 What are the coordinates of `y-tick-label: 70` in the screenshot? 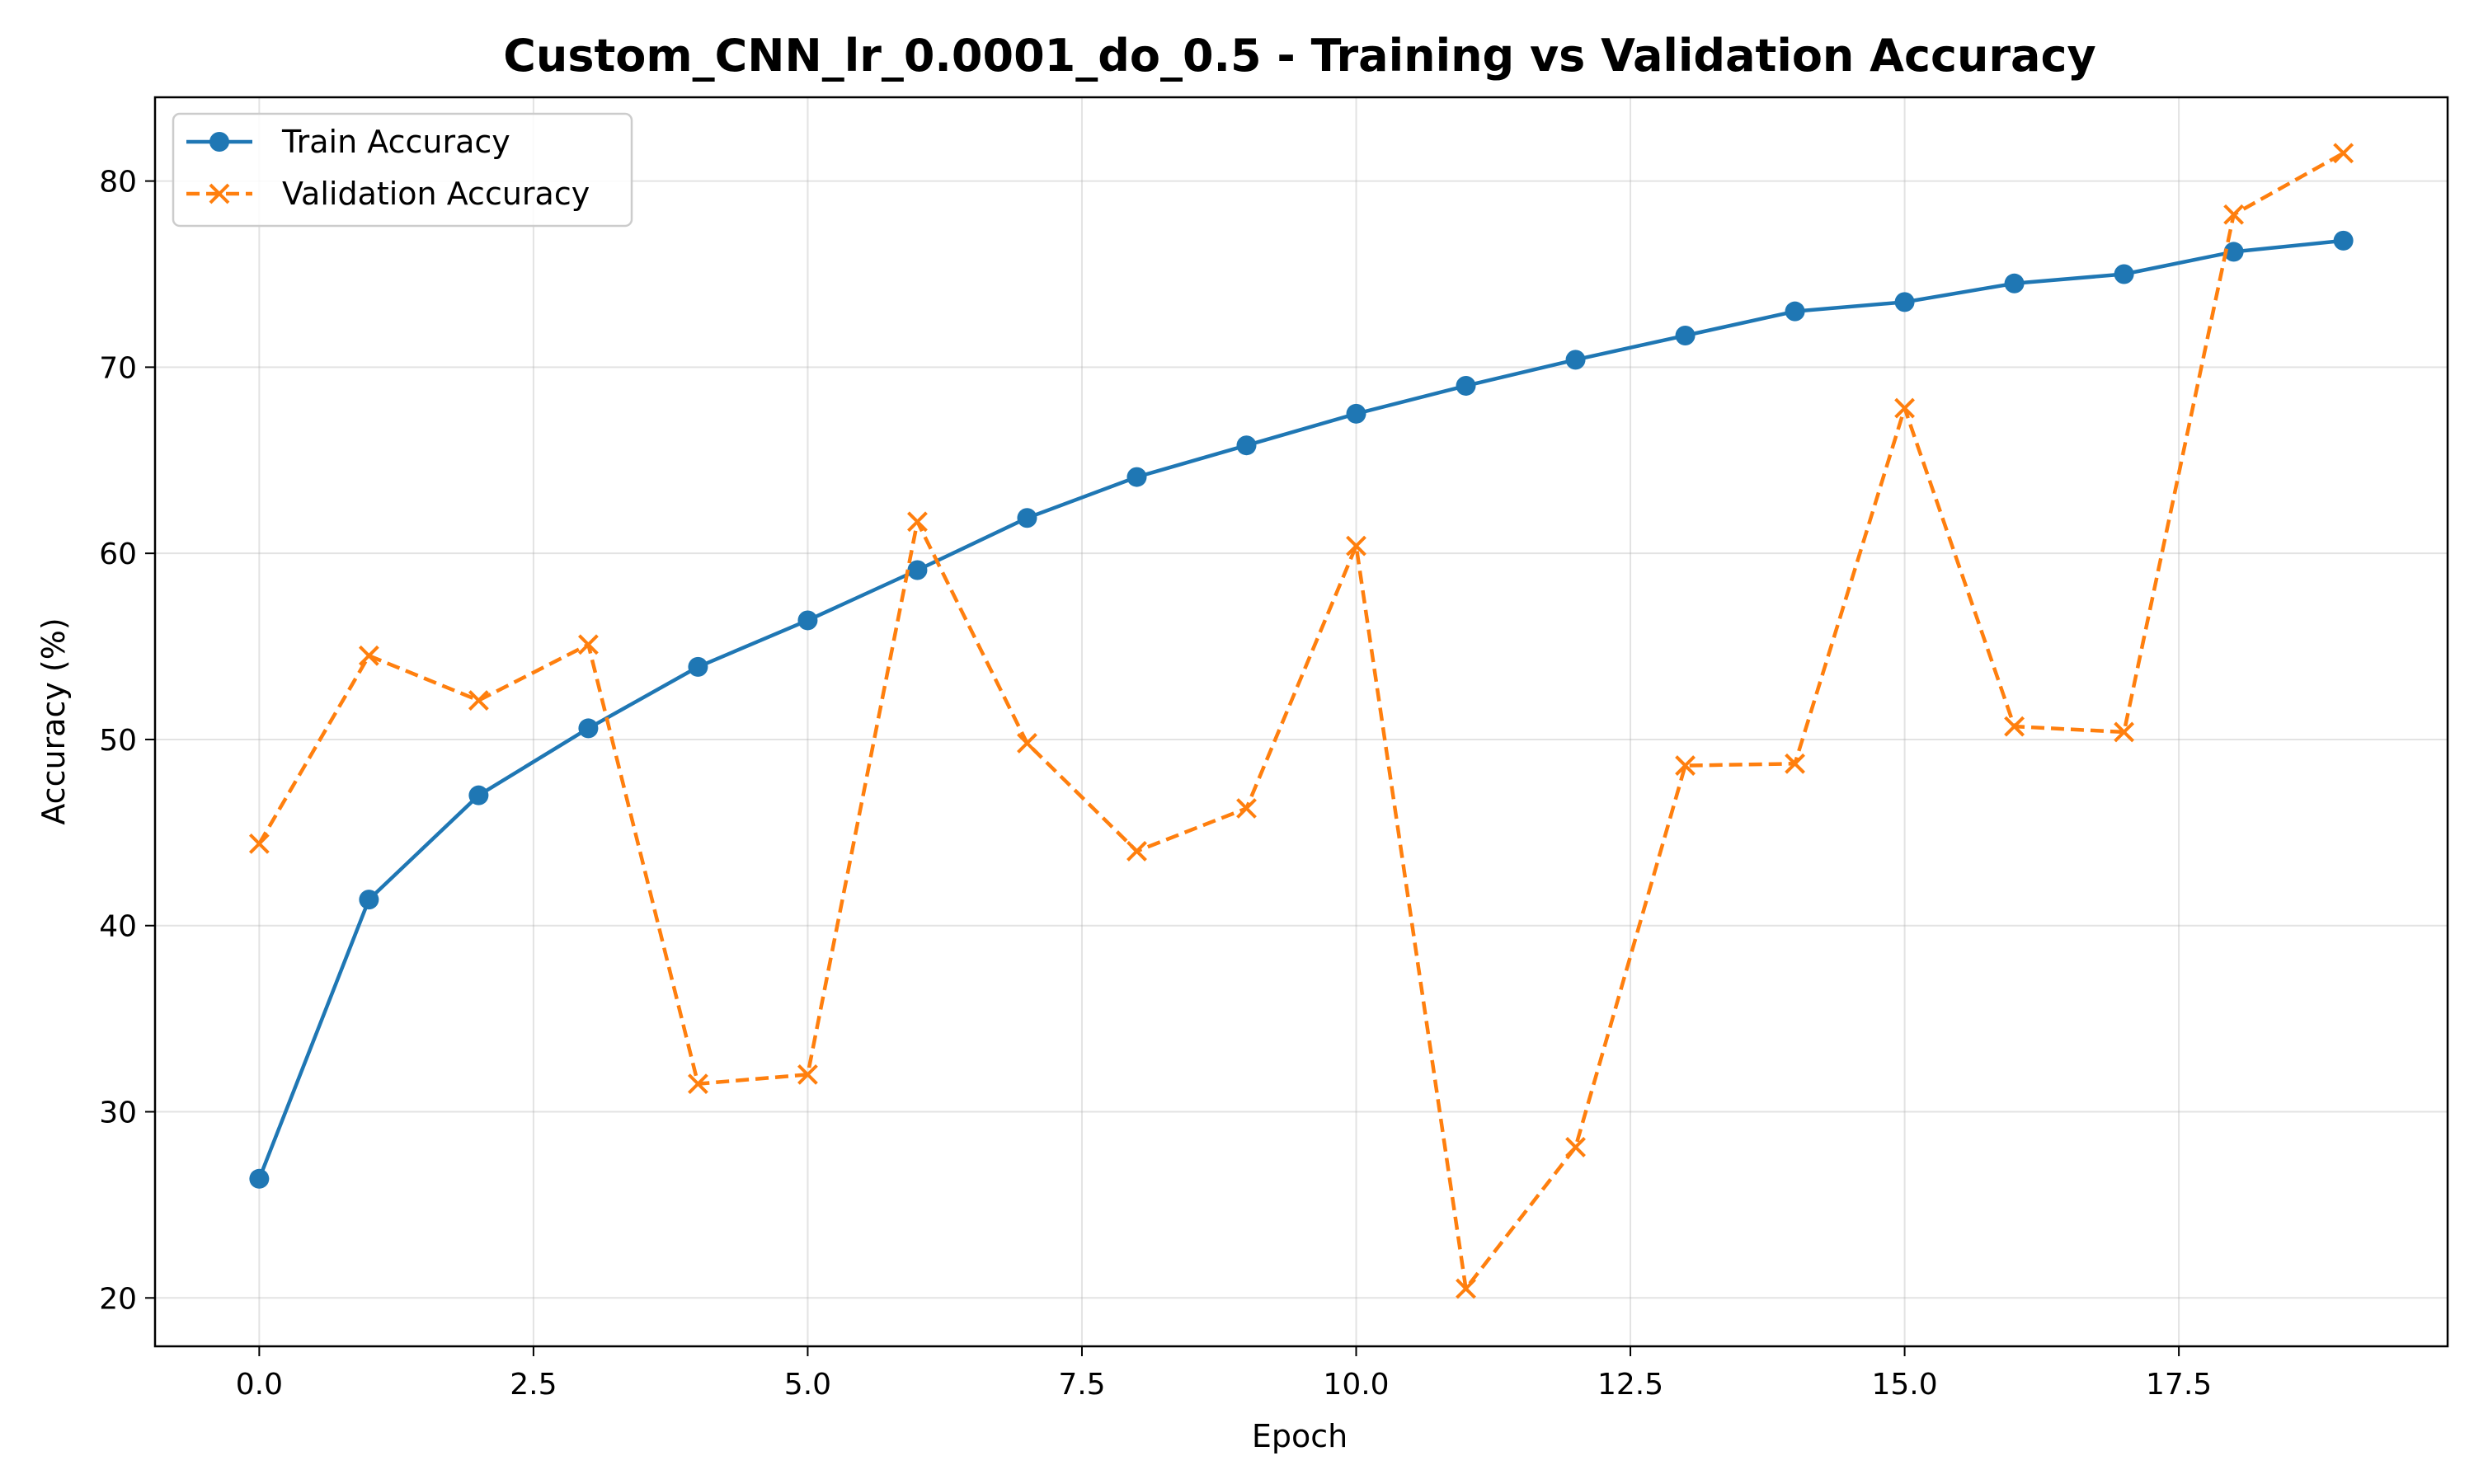 It's located at (118, 368).